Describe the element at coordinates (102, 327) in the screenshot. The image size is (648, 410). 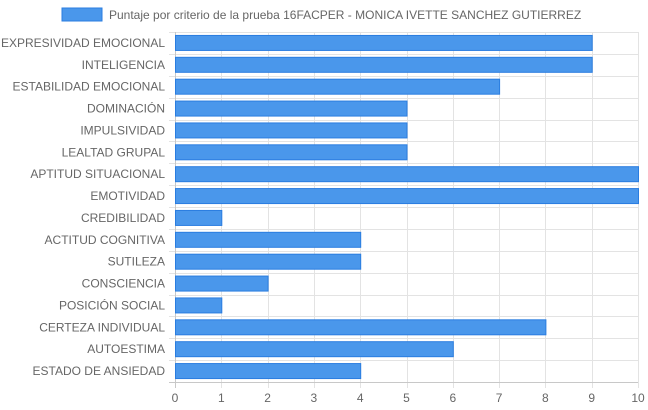
I see `category-label: CERTEZA INDIVIDUAL` at that location.